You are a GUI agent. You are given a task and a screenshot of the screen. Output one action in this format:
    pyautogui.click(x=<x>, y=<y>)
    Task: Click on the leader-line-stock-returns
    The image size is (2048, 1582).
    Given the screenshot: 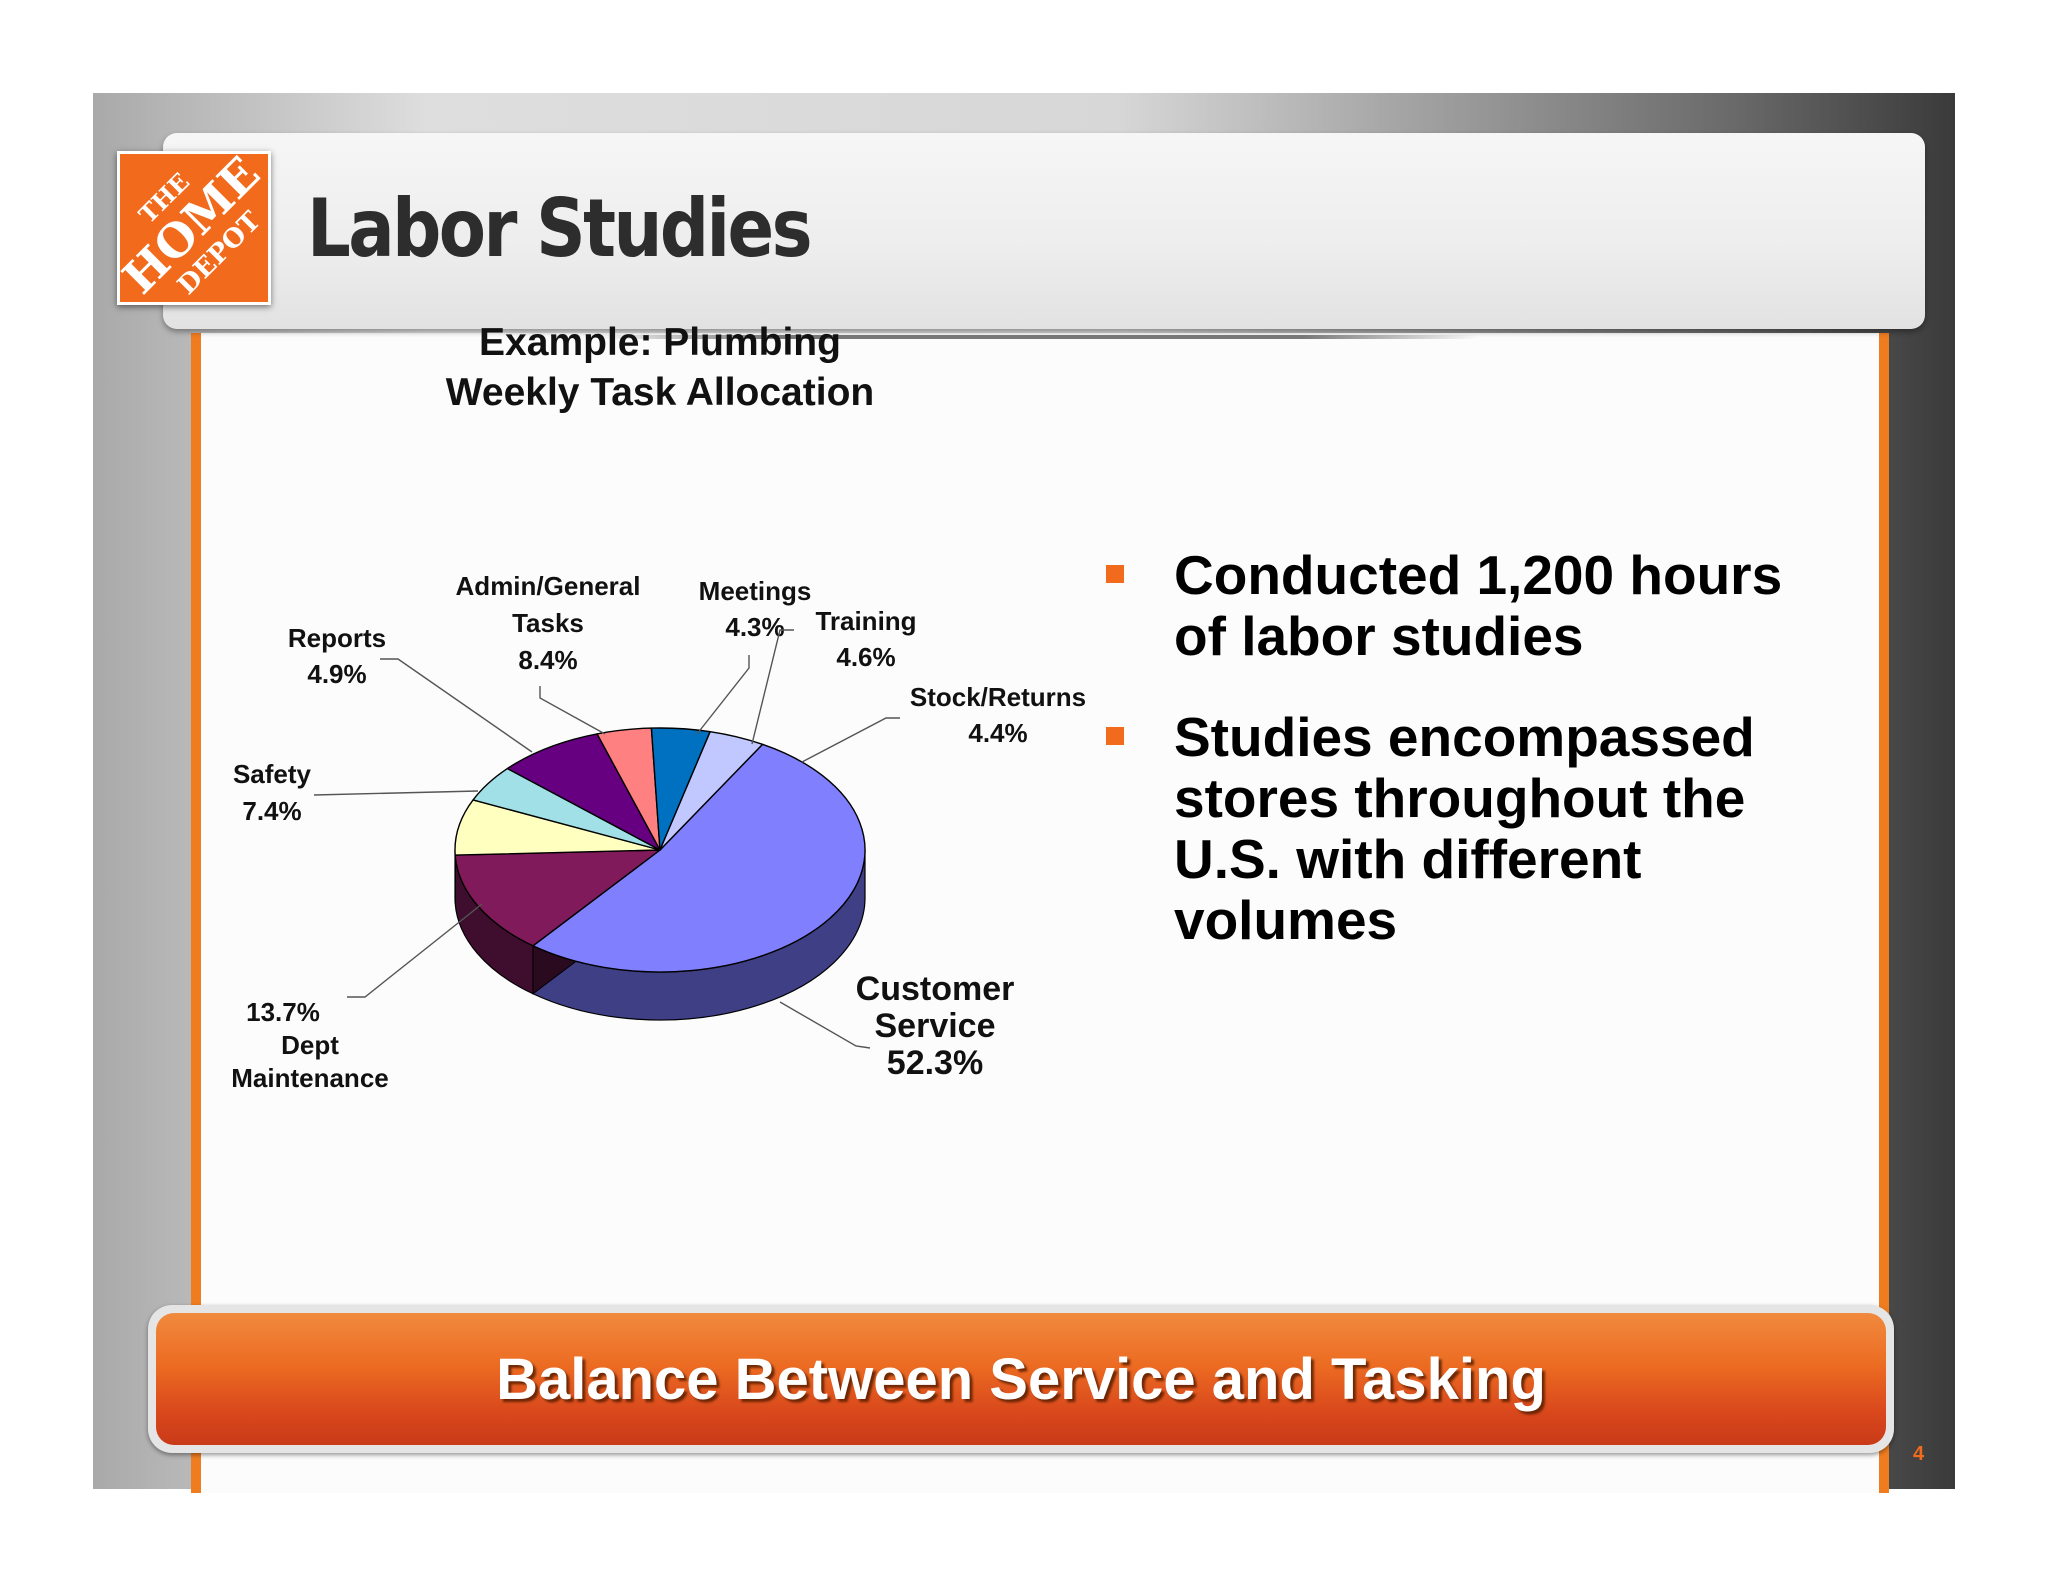 What is the action you would take?
    pyautogui.click(x=850, y=740)
    